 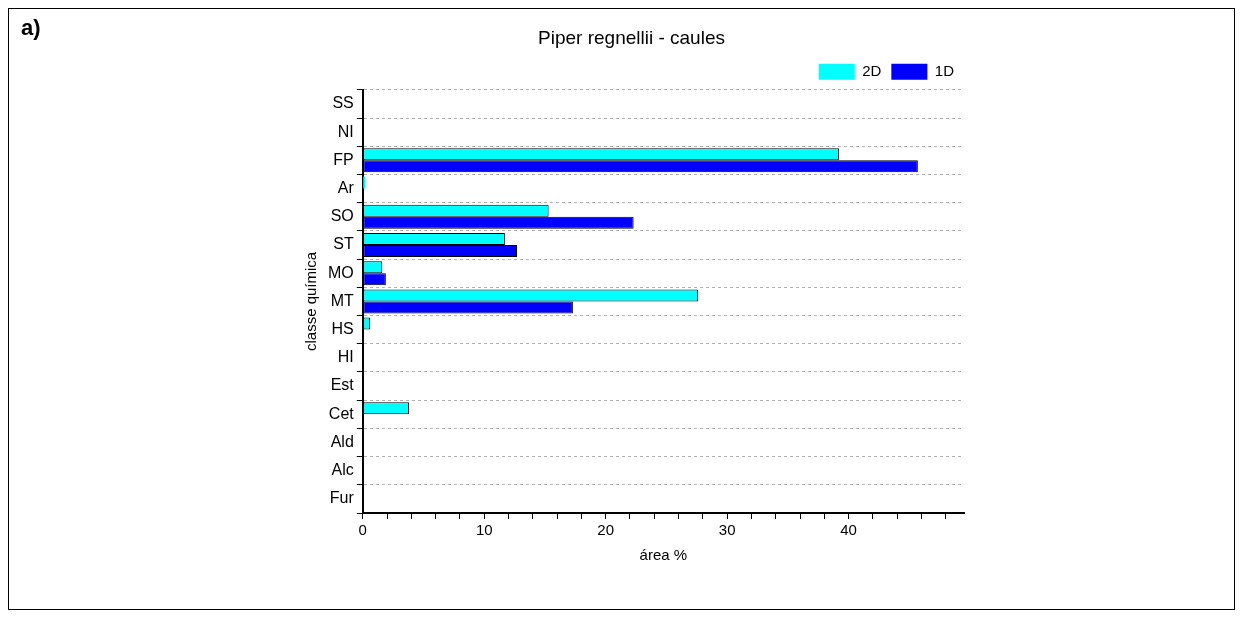 I want to click on x-axis-title: área %, so click(x=663, y=555).